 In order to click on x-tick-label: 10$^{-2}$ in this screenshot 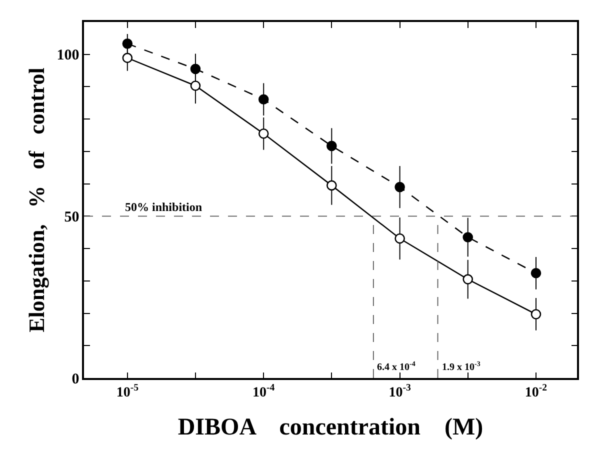, I will do `click(536, 391)`.